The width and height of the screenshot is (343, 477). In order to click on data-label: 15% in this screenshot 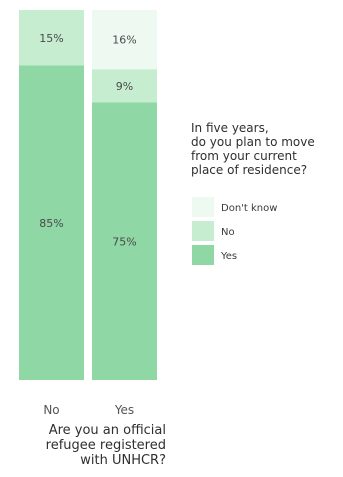, I will do `click(51, 38)`.